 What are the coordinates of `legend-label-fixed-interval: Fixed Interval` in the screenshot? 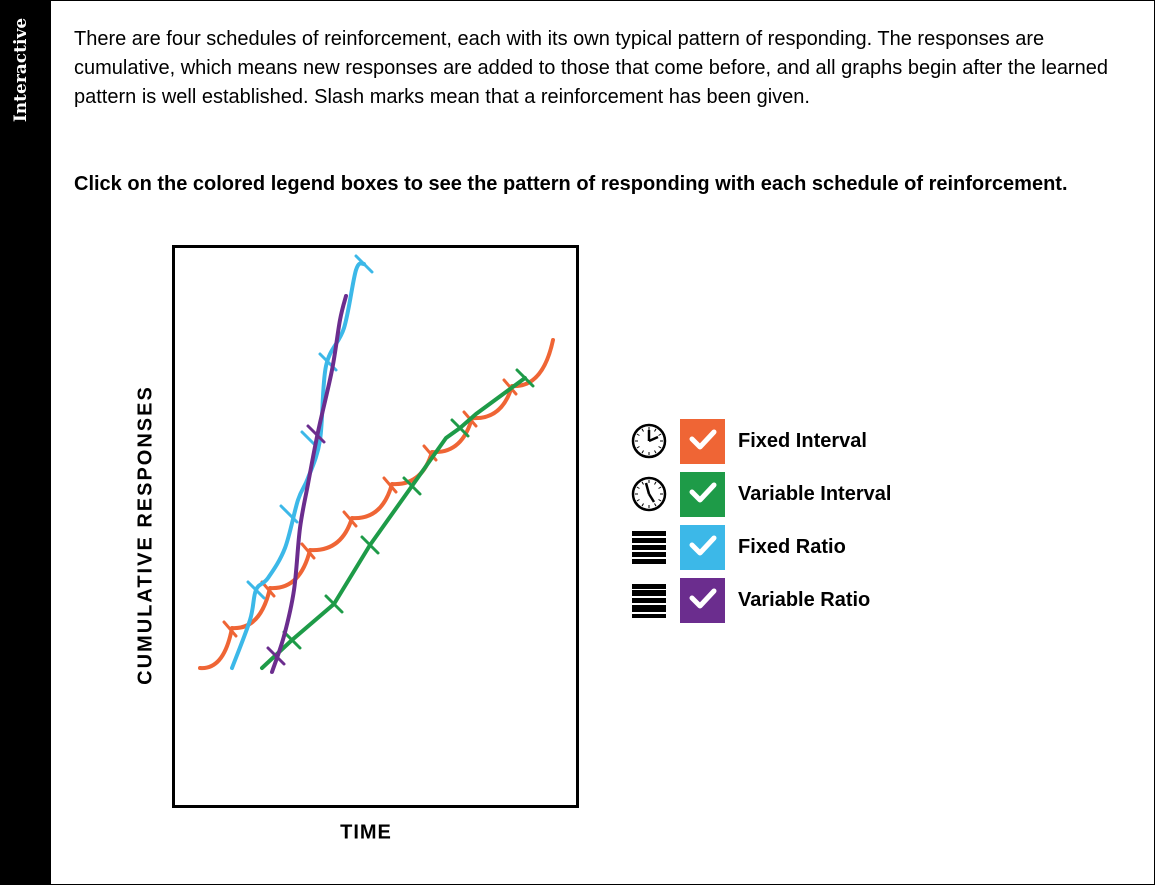 It's located at (802, 440).